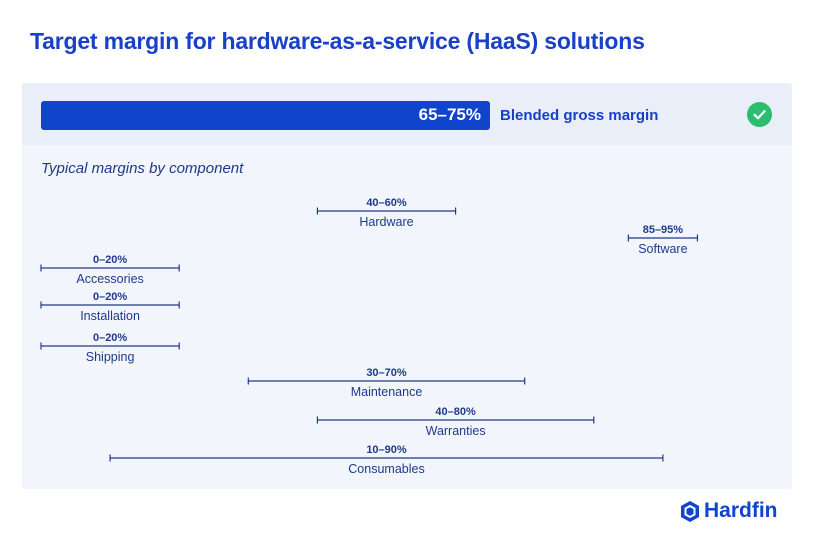  What do you see at coordinates (579, 115) in the screenshot?
I see `blended-margin-label: Blended gross margin` at bounding box center [579, 115].